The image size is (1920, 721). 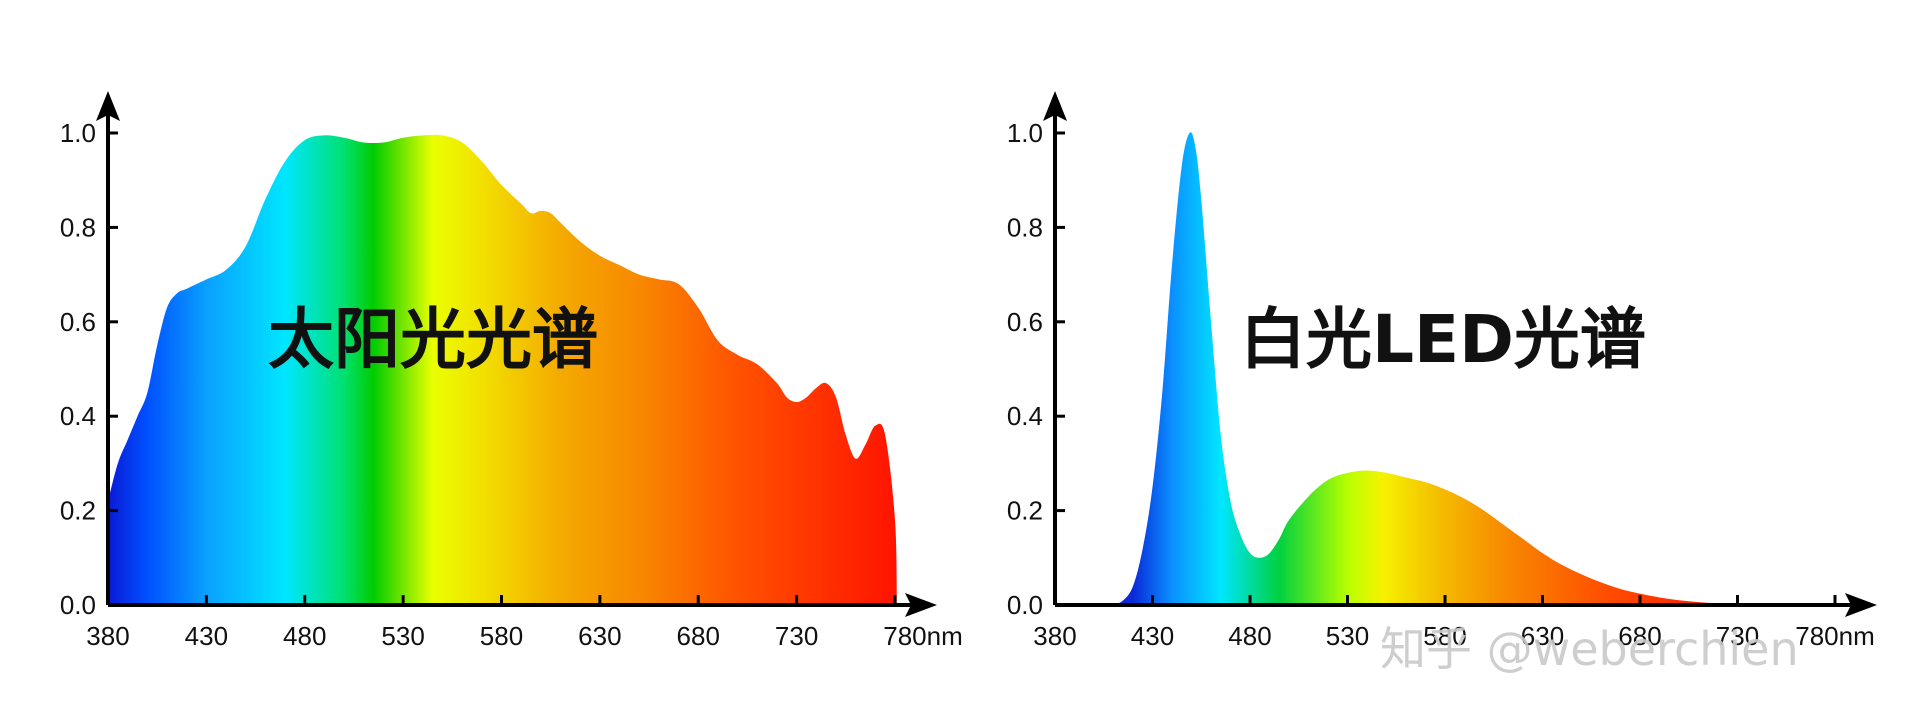 What do you see at coordinates (433, 339) in the screenshot?
I see `chart-title: 太阳光光谱` at bounding box center [433, 339].